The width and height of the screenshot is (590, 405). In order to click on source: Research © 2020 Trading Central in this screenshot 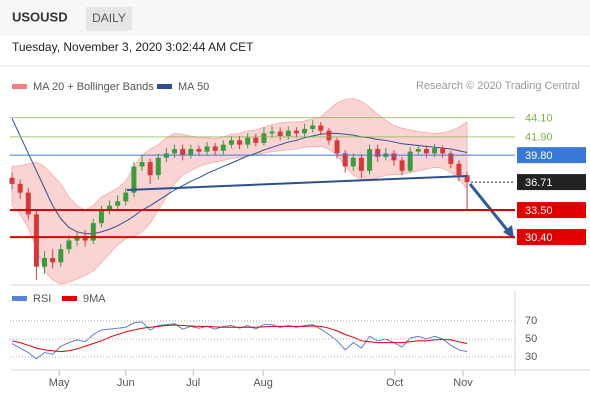, I will do `click(498, 86)`.